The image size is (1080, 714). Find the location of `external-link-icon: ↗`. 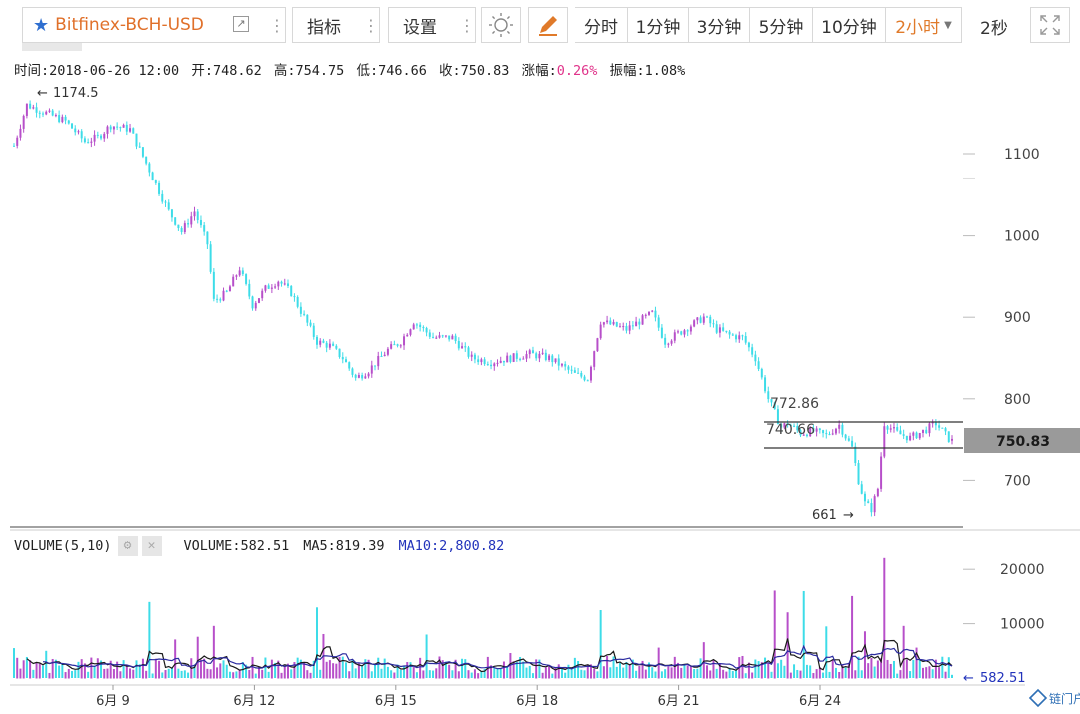

external-link-icon: ↗ is located at coordinates (241, 24).